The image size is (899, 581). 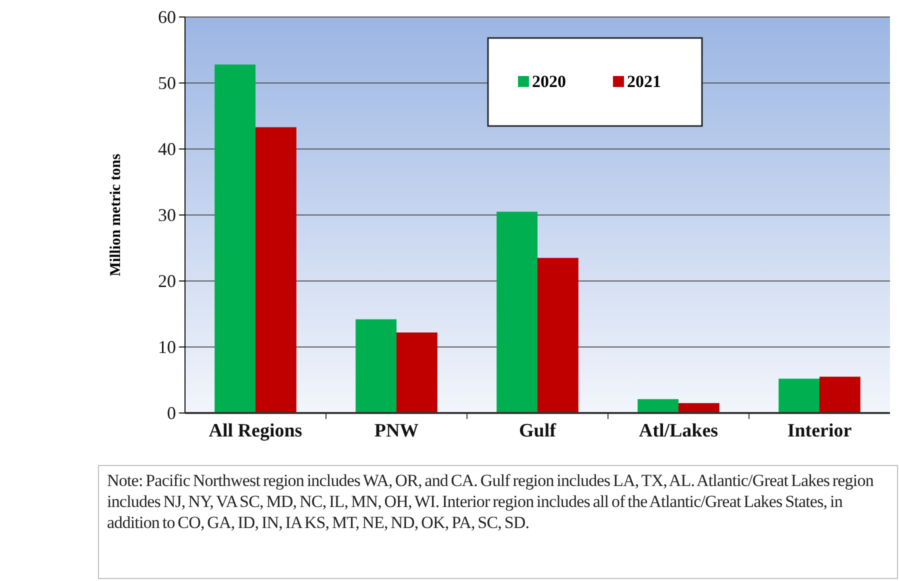 I want to click on x-tick-label: PNW, so click(x=396, y=431).